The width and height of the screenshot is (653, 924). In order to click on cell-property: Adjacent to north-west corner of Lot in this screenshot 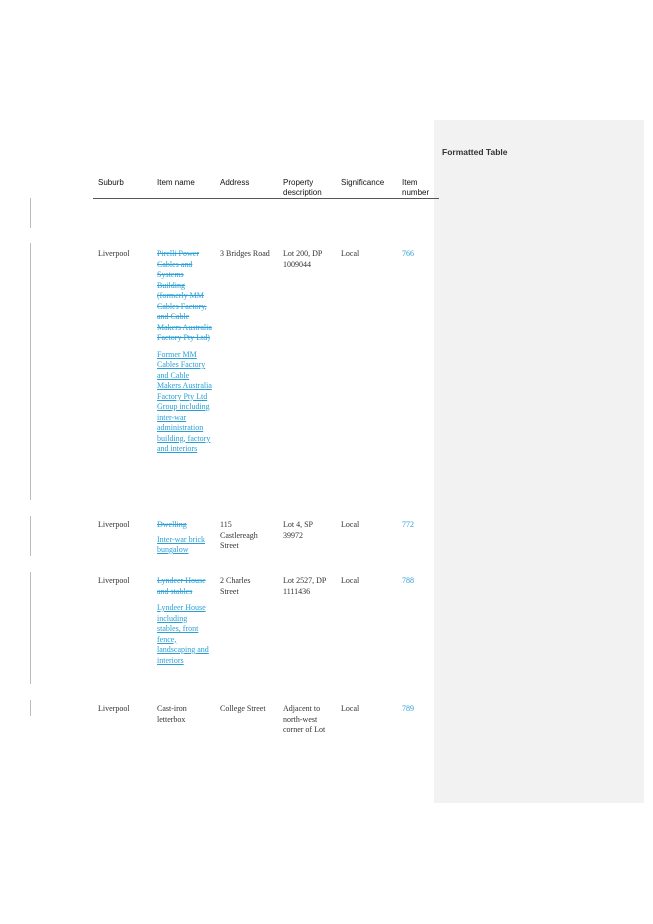, I will do `click(304, 719)`.